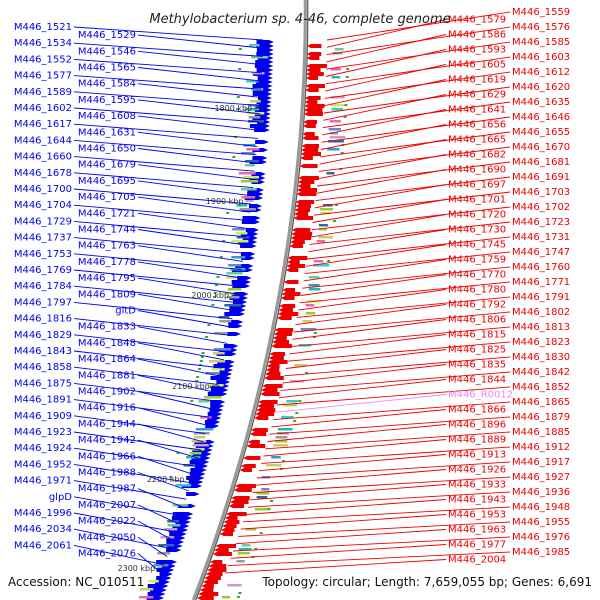  What do you see at coordinates (107, 537) in the screenshot?
I see `gene-label-left: M446_2050` at bounding box center [107, 537].